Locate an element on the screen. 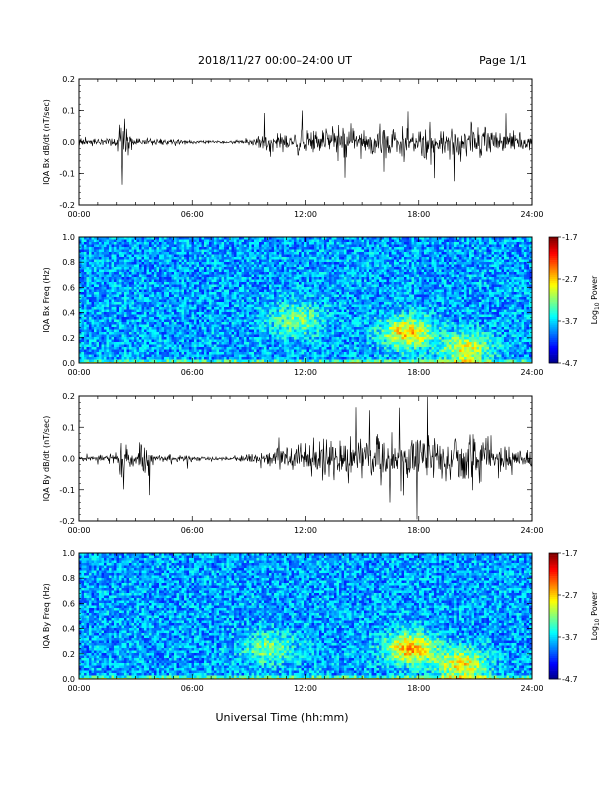  dbdt-trace is located at coordinates (305, 147).